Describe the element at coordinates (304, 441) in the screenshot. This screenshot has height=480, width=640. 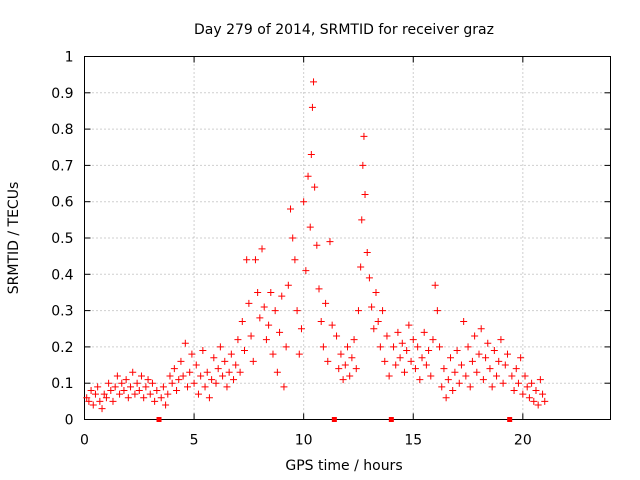
I see `x-tick-label: 10` at that location.